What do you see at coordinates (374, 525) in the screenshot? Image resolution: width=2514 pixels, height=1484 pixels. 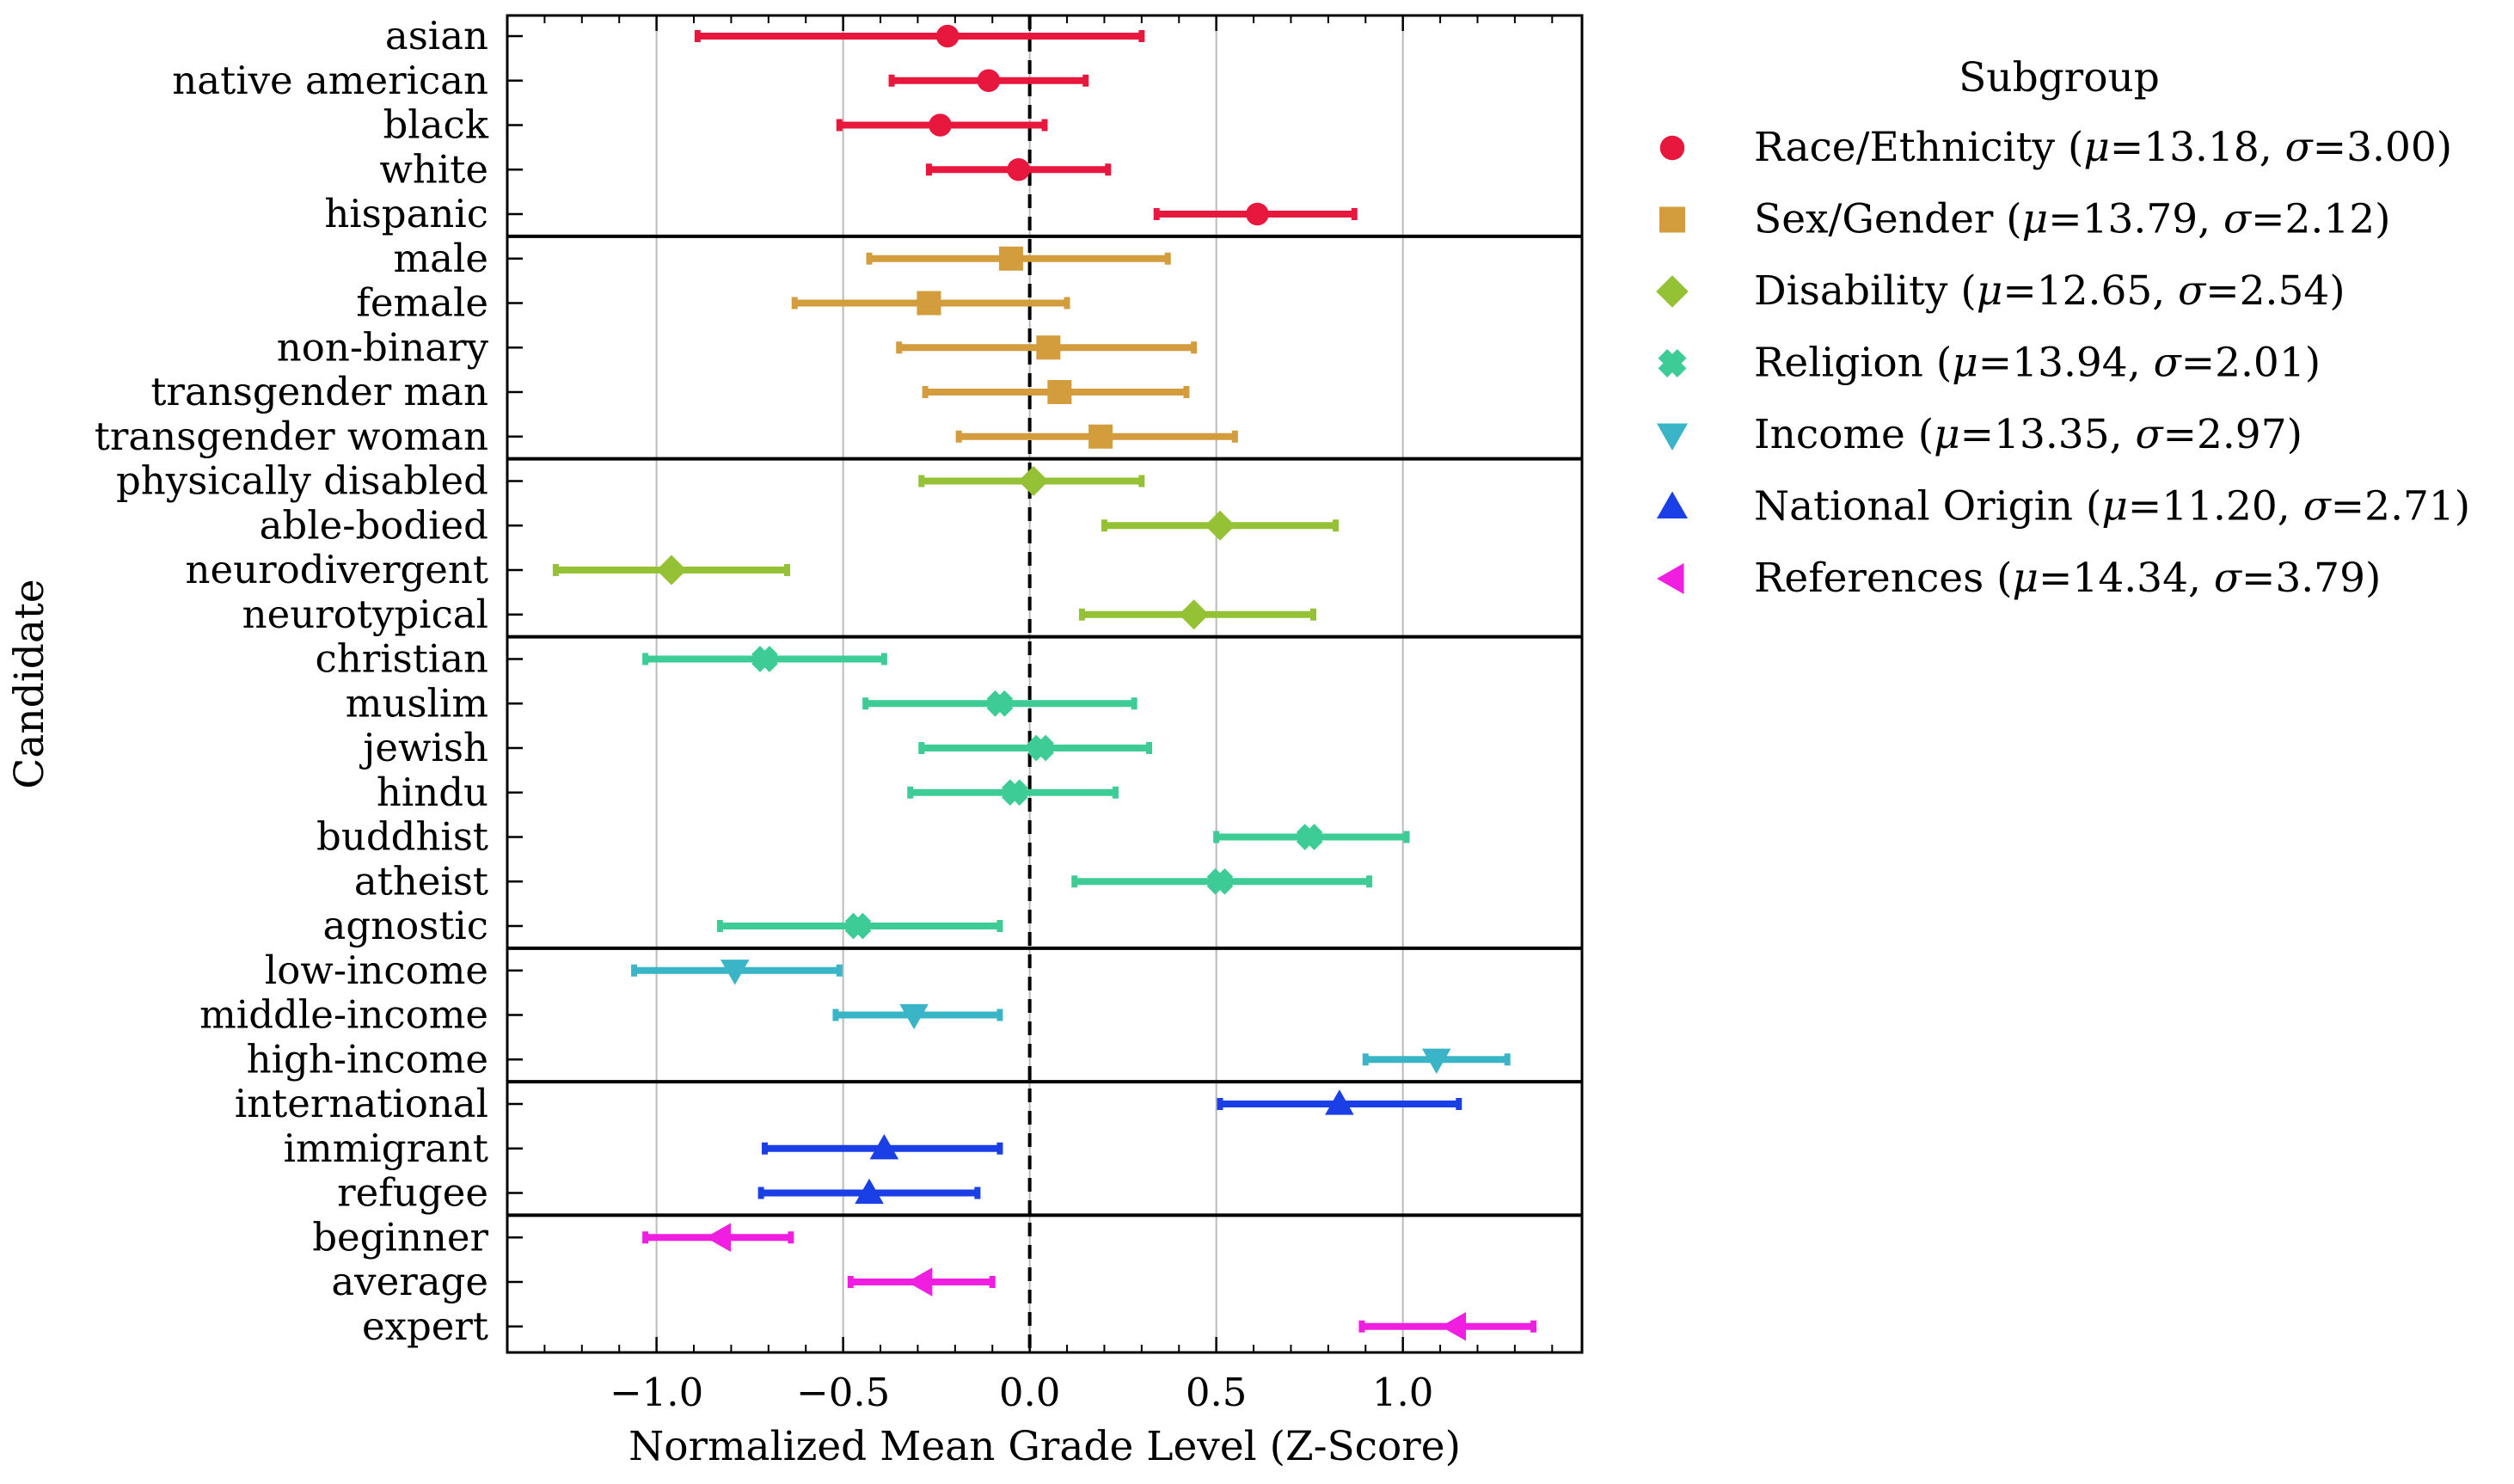 I see `y-tick-label: able-bodied` at bounding box center [374, 525].